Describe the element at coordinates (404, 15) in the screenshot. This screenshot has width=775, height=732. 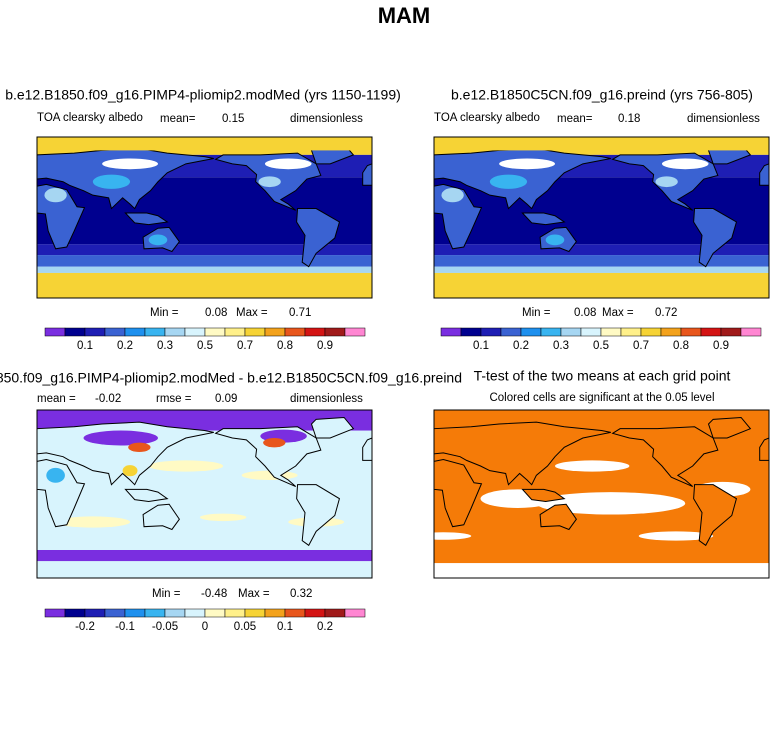
I see `figure-title: MAM` at that location.